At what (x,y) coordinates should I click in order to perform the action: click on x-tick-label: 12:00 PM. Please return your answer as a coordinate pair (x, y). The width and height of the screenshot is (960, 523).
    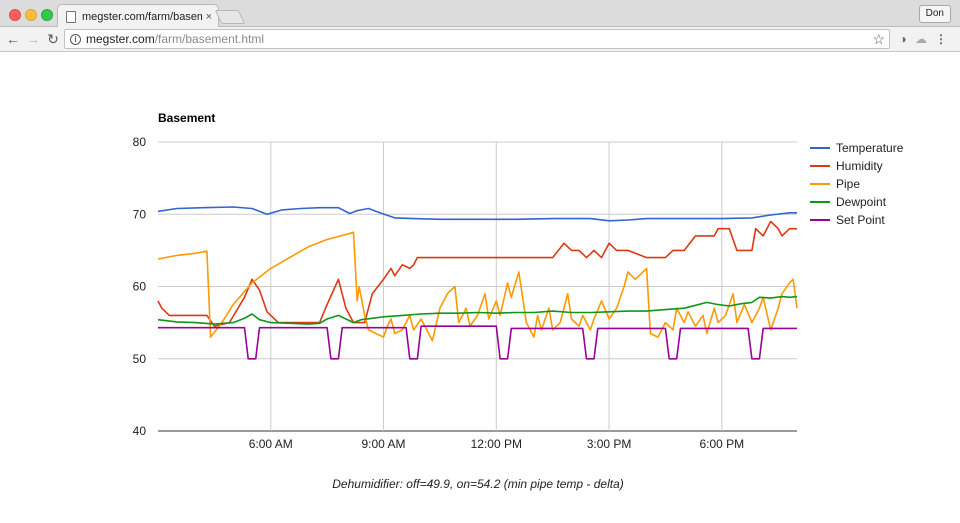
    Looking at the image, I should click on (496, 444).